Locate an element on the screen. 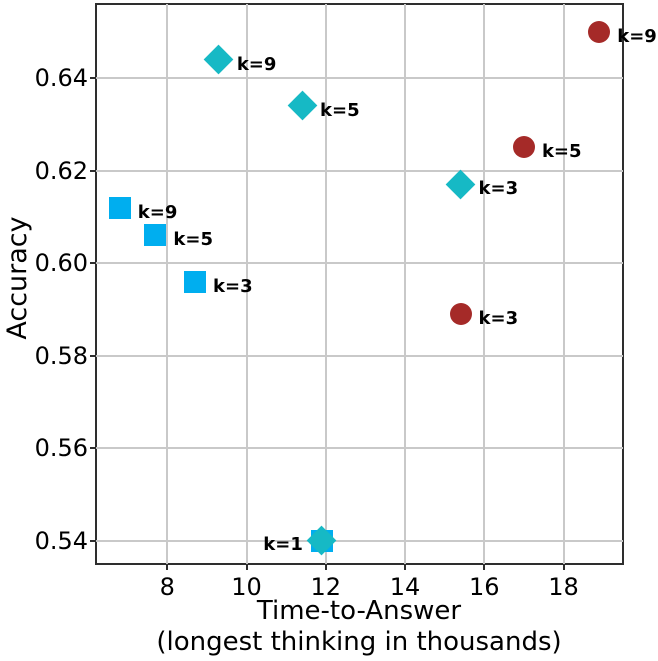 This screenshot has height=661, width=658. y-tick-label: 0.62 is located at coordinates (61, 170).